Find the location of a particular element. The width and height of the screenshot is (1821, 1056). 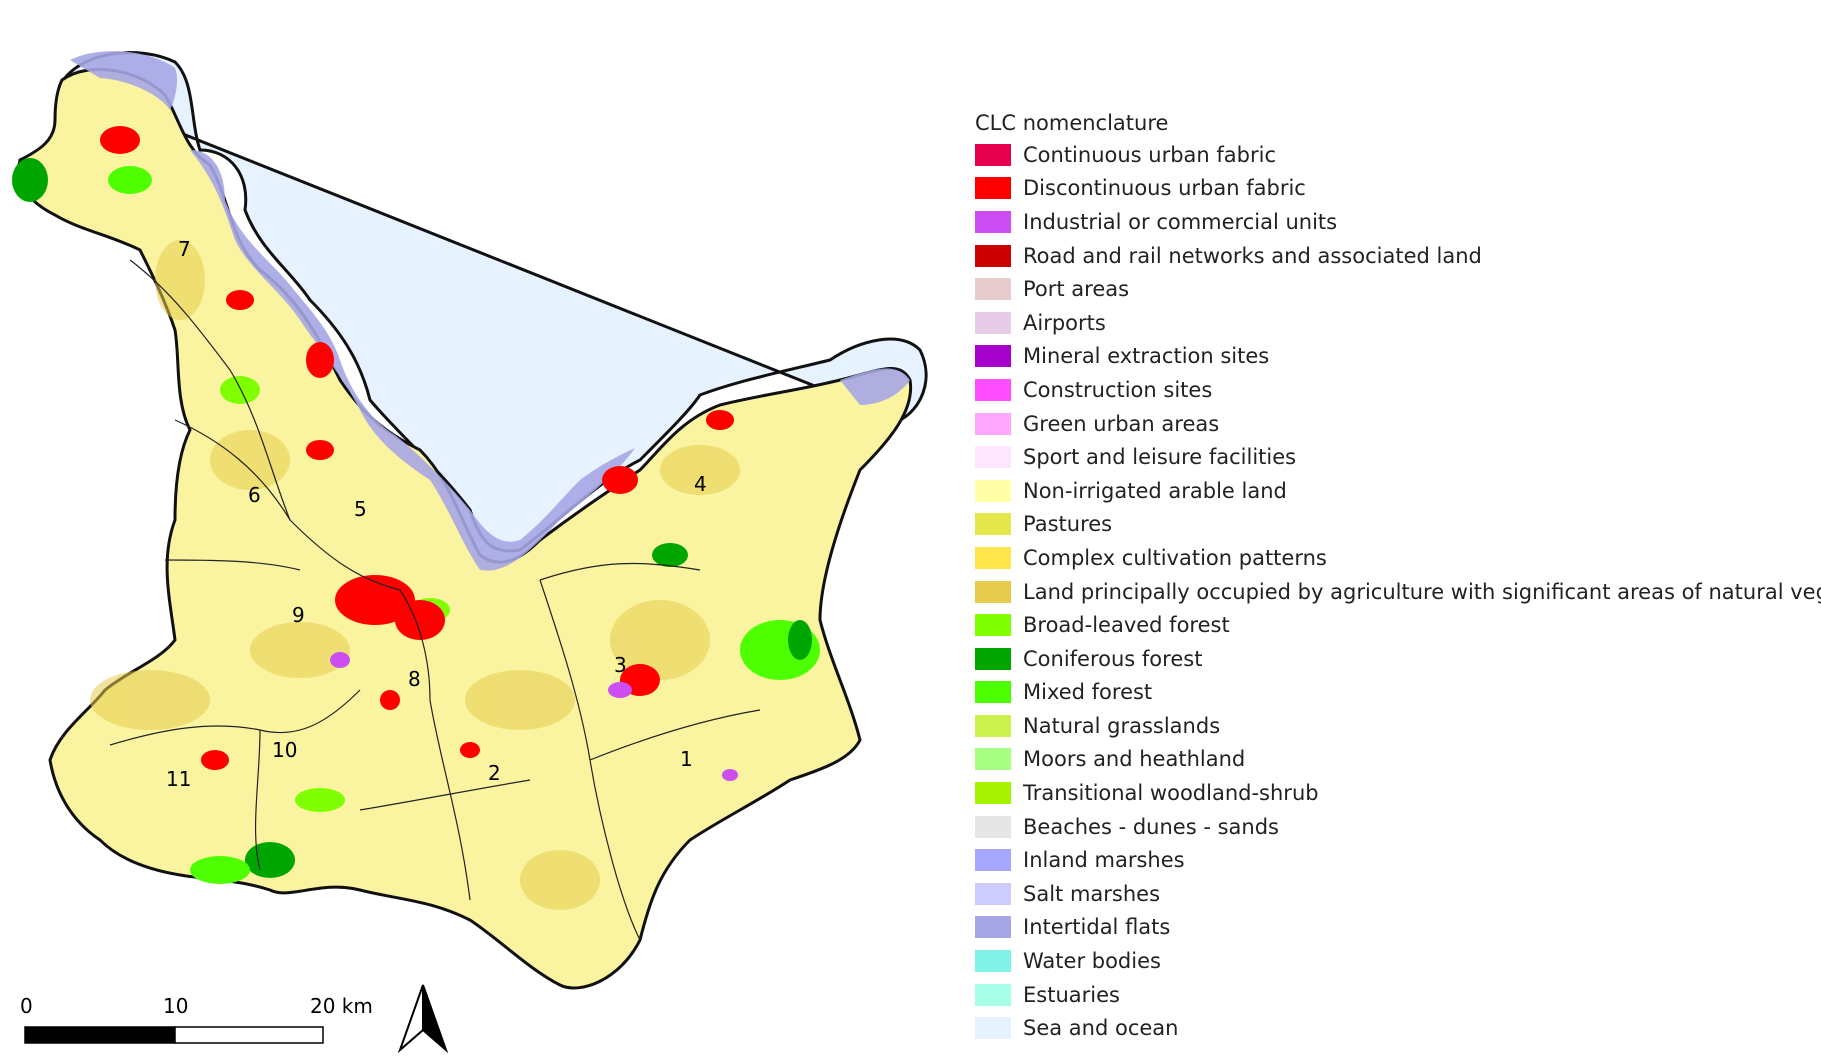

legend-label: Mineral extraction sites is located at coordinates (1146, 356).